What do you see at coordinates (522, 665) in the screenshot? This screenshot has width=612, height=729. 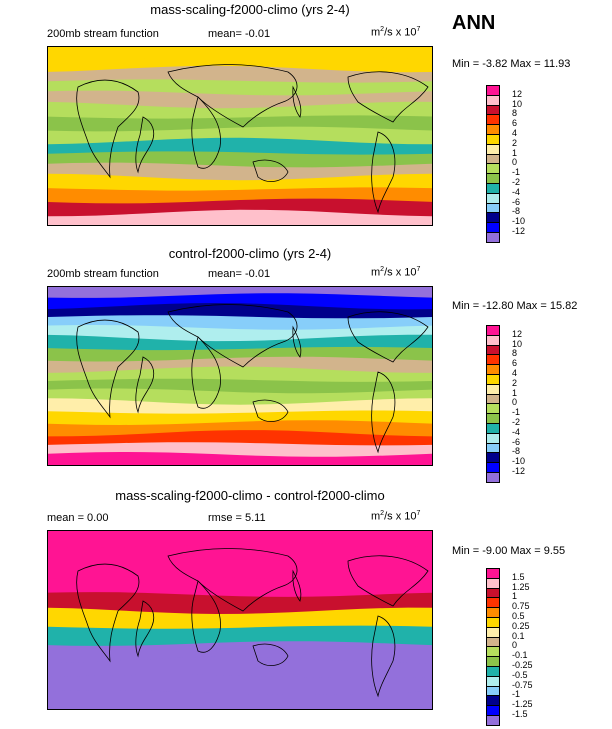 I see `colorbar-label: -0.25` at bounding box center [522, 665].